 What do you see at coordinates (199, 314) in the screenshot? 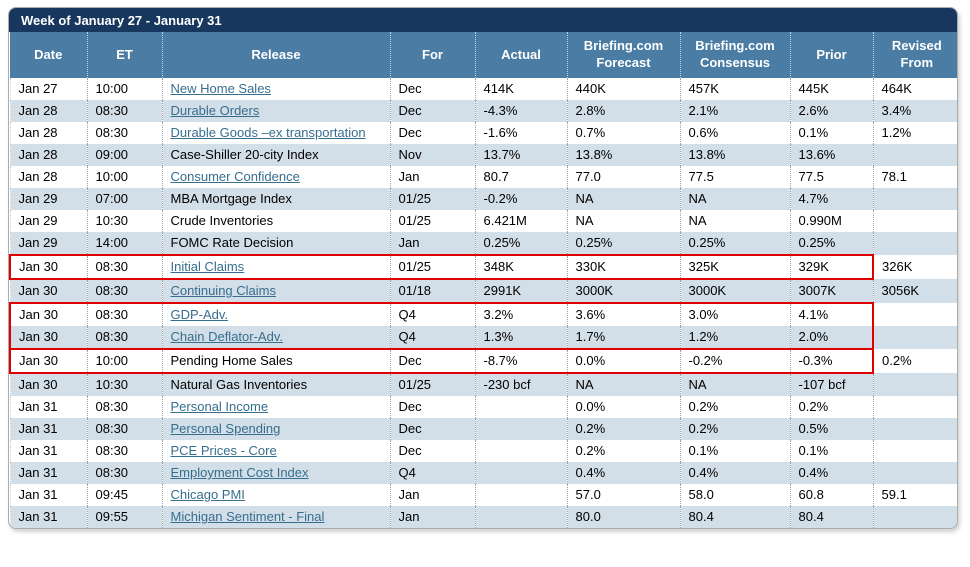
I see `release-link: GDP-Adv.` at bounding box center [199, 314].